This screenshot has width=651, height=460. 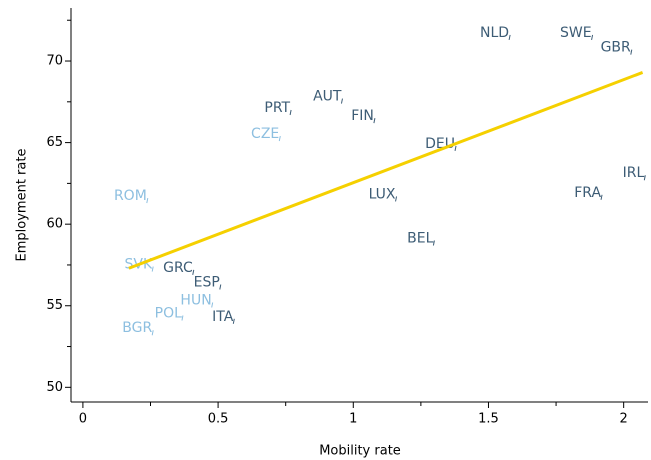 What do you see at coordinates (277, 108) in the screenshot?
I see `point-label: PRT` at bounding box center [277, 108].